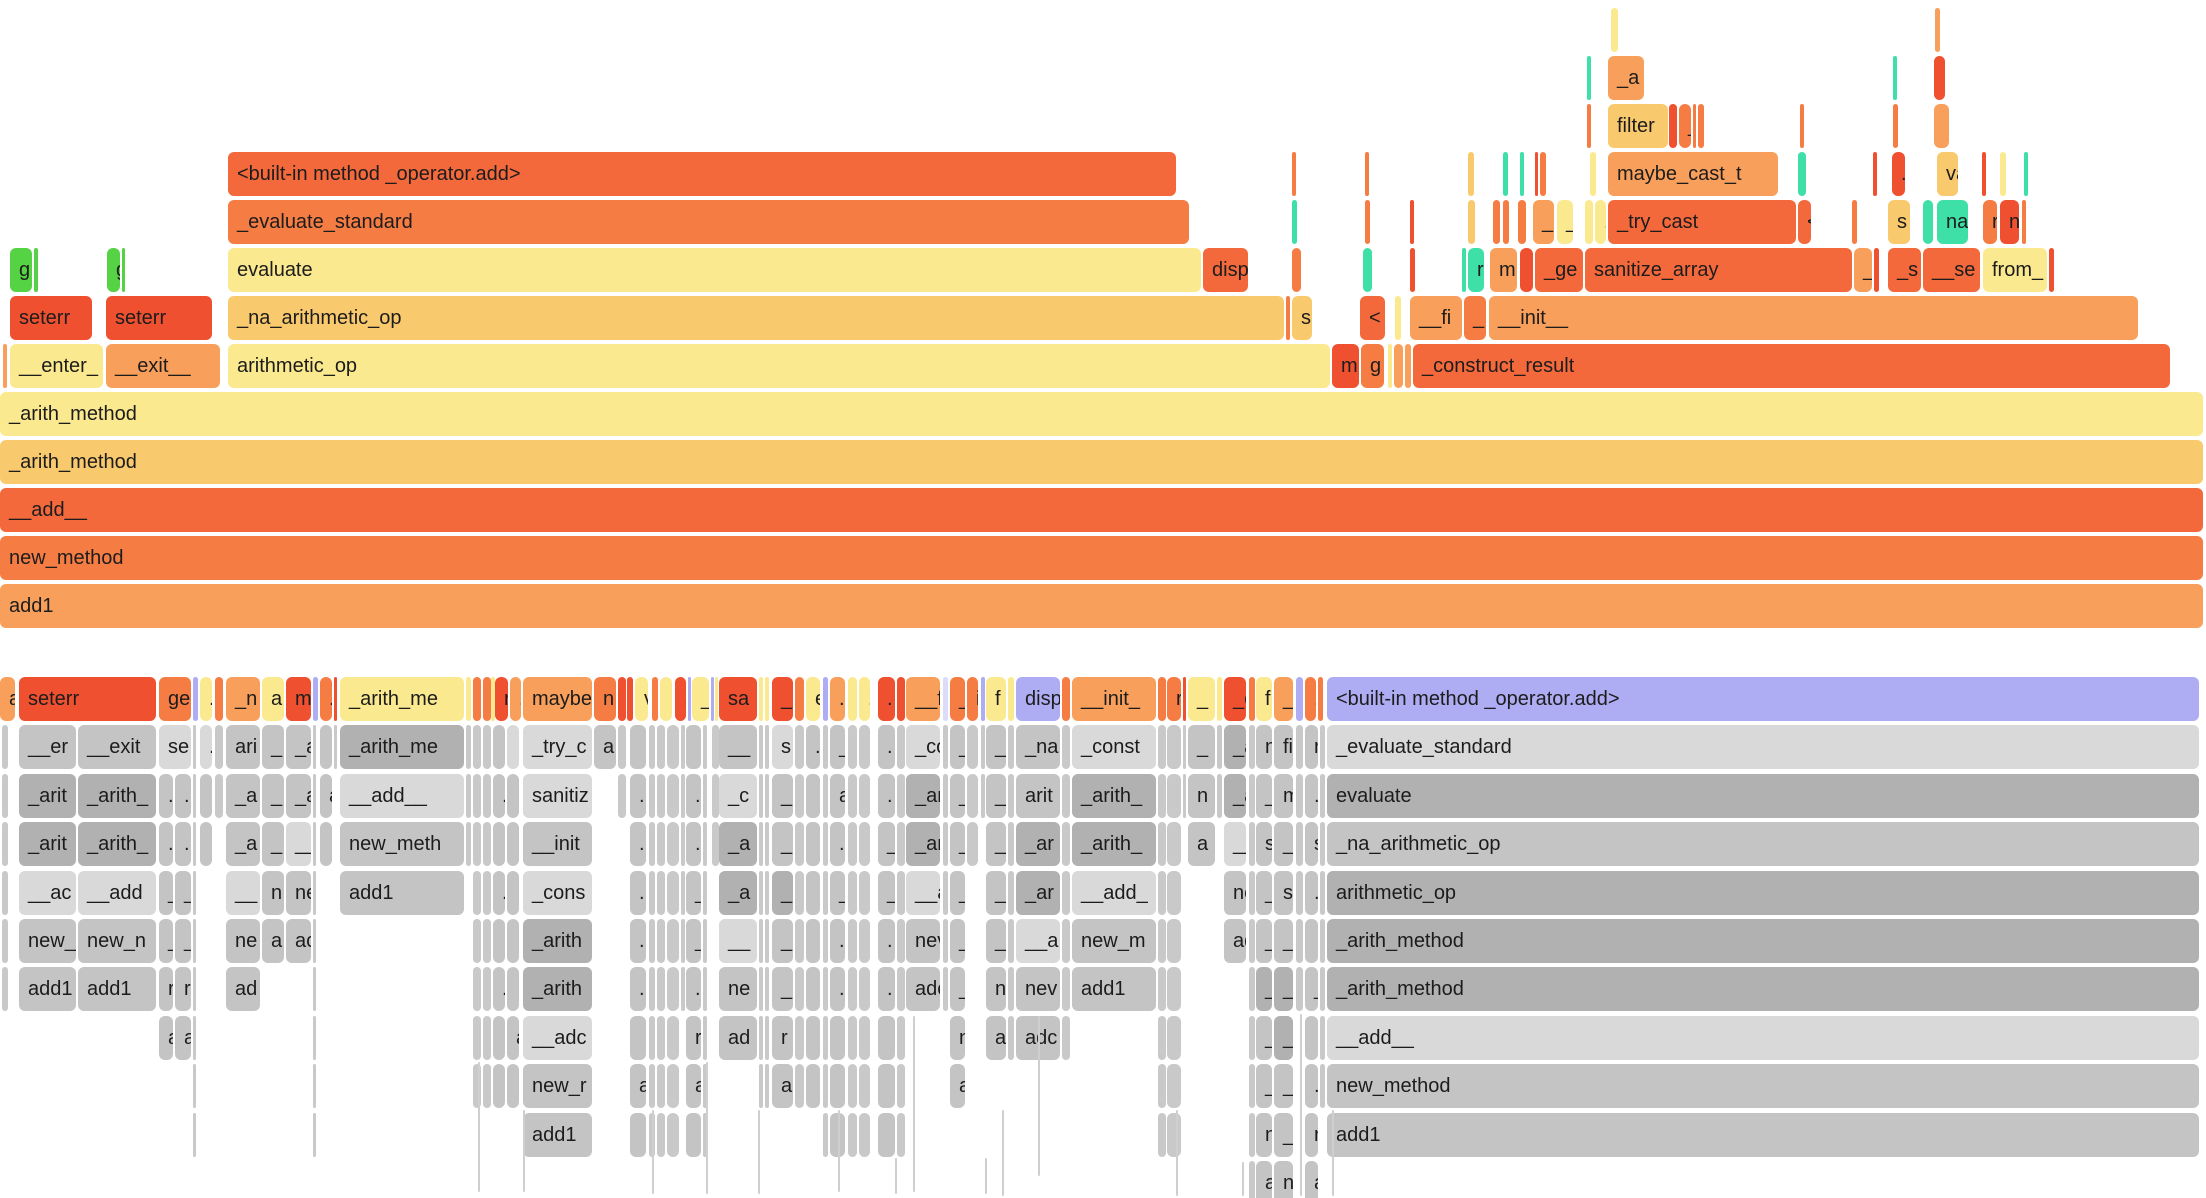 The width and height of the screenshot is (2206, 1198). Describe the element at coordinates (1114, 795) in the screenshot. I see `caller-cell: _arith_` at that location.